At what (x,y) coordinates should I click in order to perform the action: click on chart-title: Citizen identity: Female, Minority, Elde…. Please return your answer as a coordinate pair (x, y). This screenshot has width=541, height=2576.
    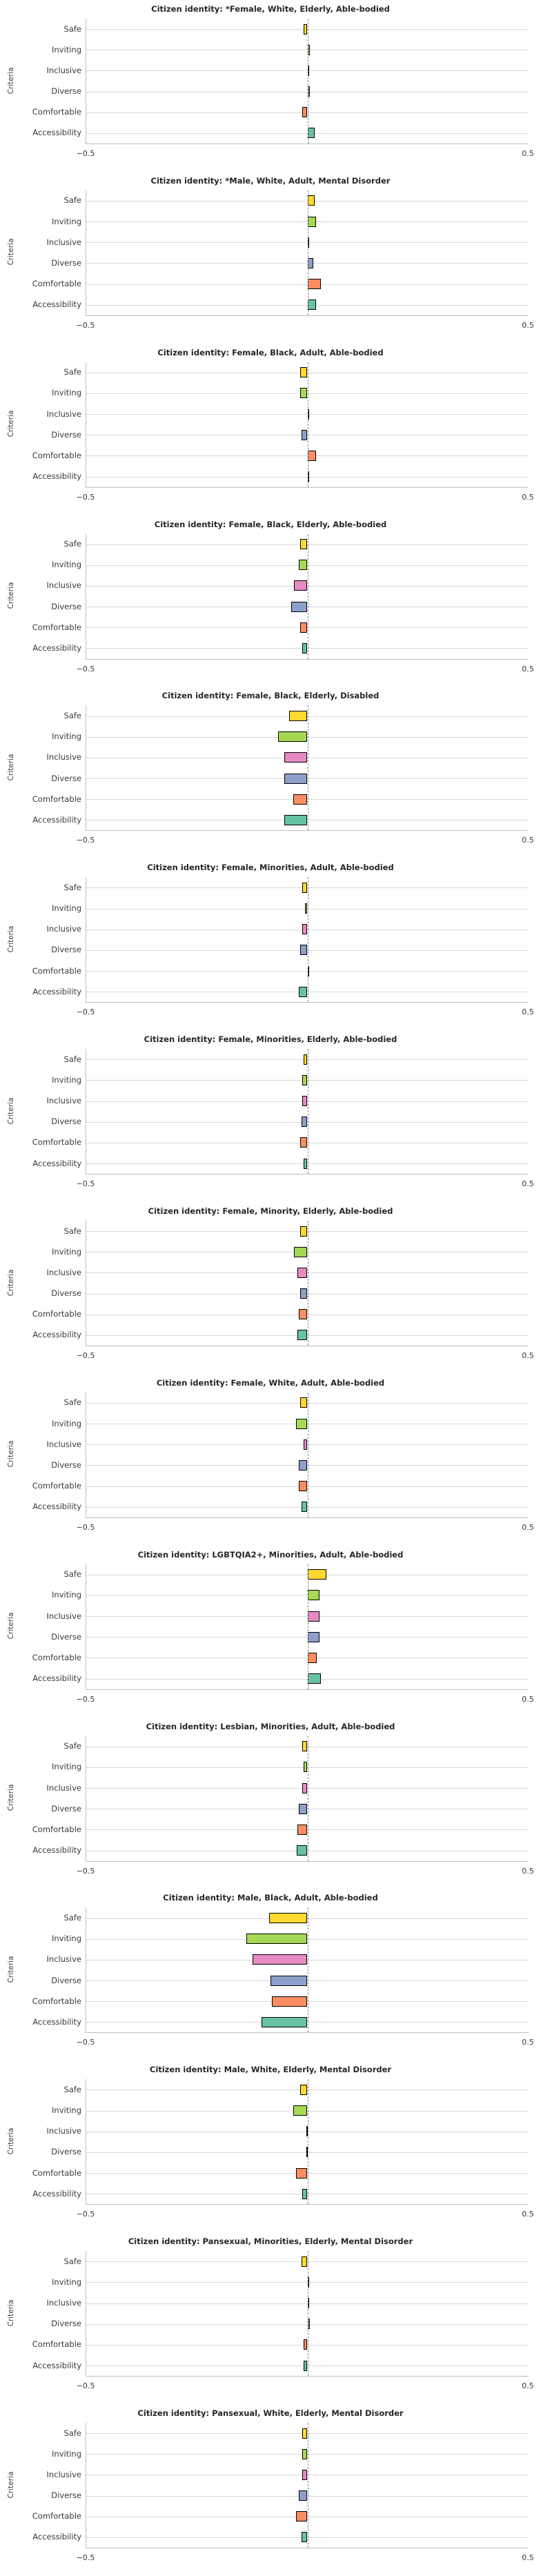
    Looking at the image, I should click on (270, 1211).